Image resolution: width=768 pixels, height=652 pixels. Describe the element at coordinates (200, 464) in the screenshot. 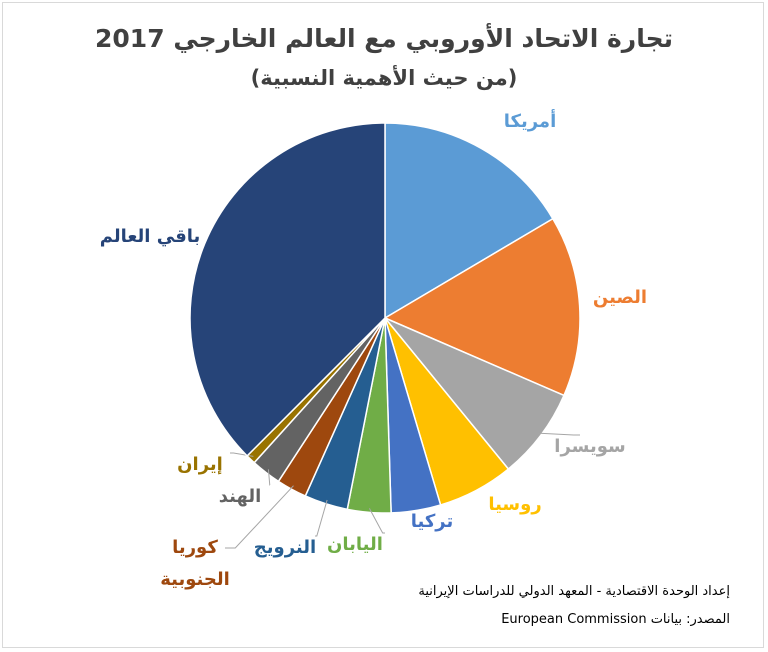

I see `slice-label: إيران` at that location.